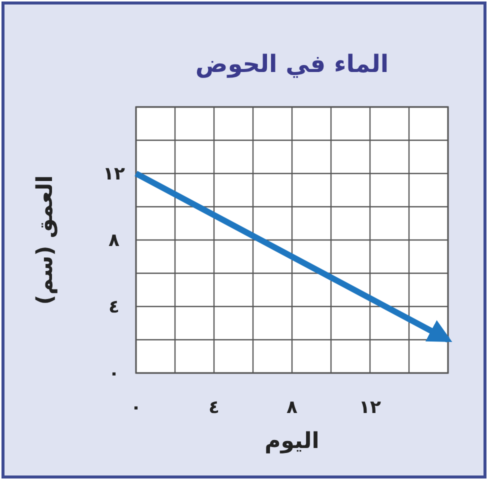  I want to click on x-tick-label: ١٢, so click(370, 407).